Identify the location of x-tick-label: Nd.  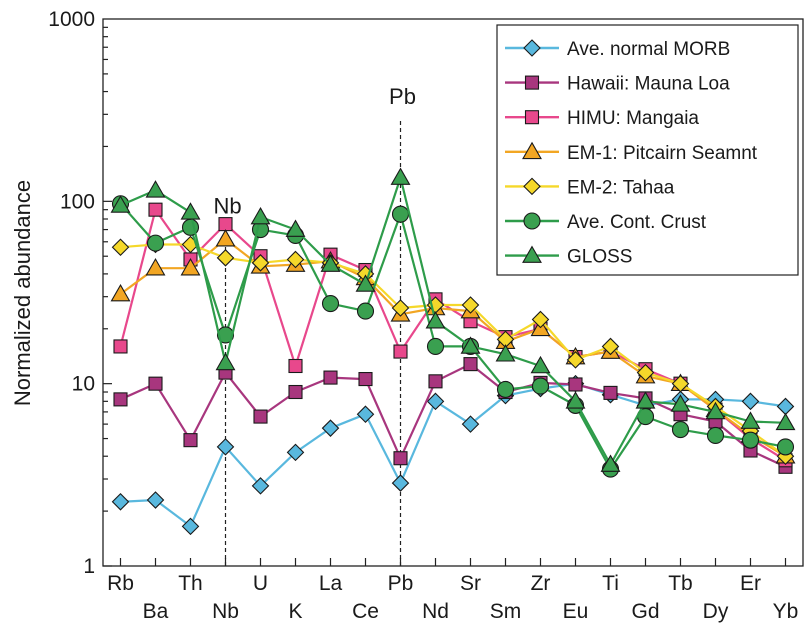
(435, 611).